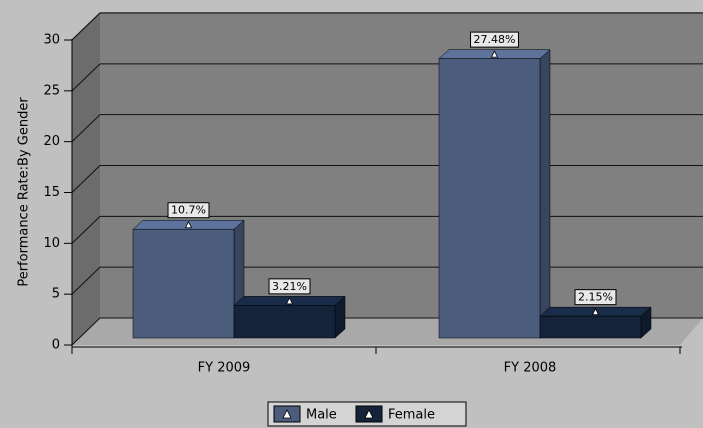 Image resolution: width=703 pixels, height=428 pixels. Describe the element at coordinates (411, 415) in the screenshot. I see `legend-label: Female` at that location.